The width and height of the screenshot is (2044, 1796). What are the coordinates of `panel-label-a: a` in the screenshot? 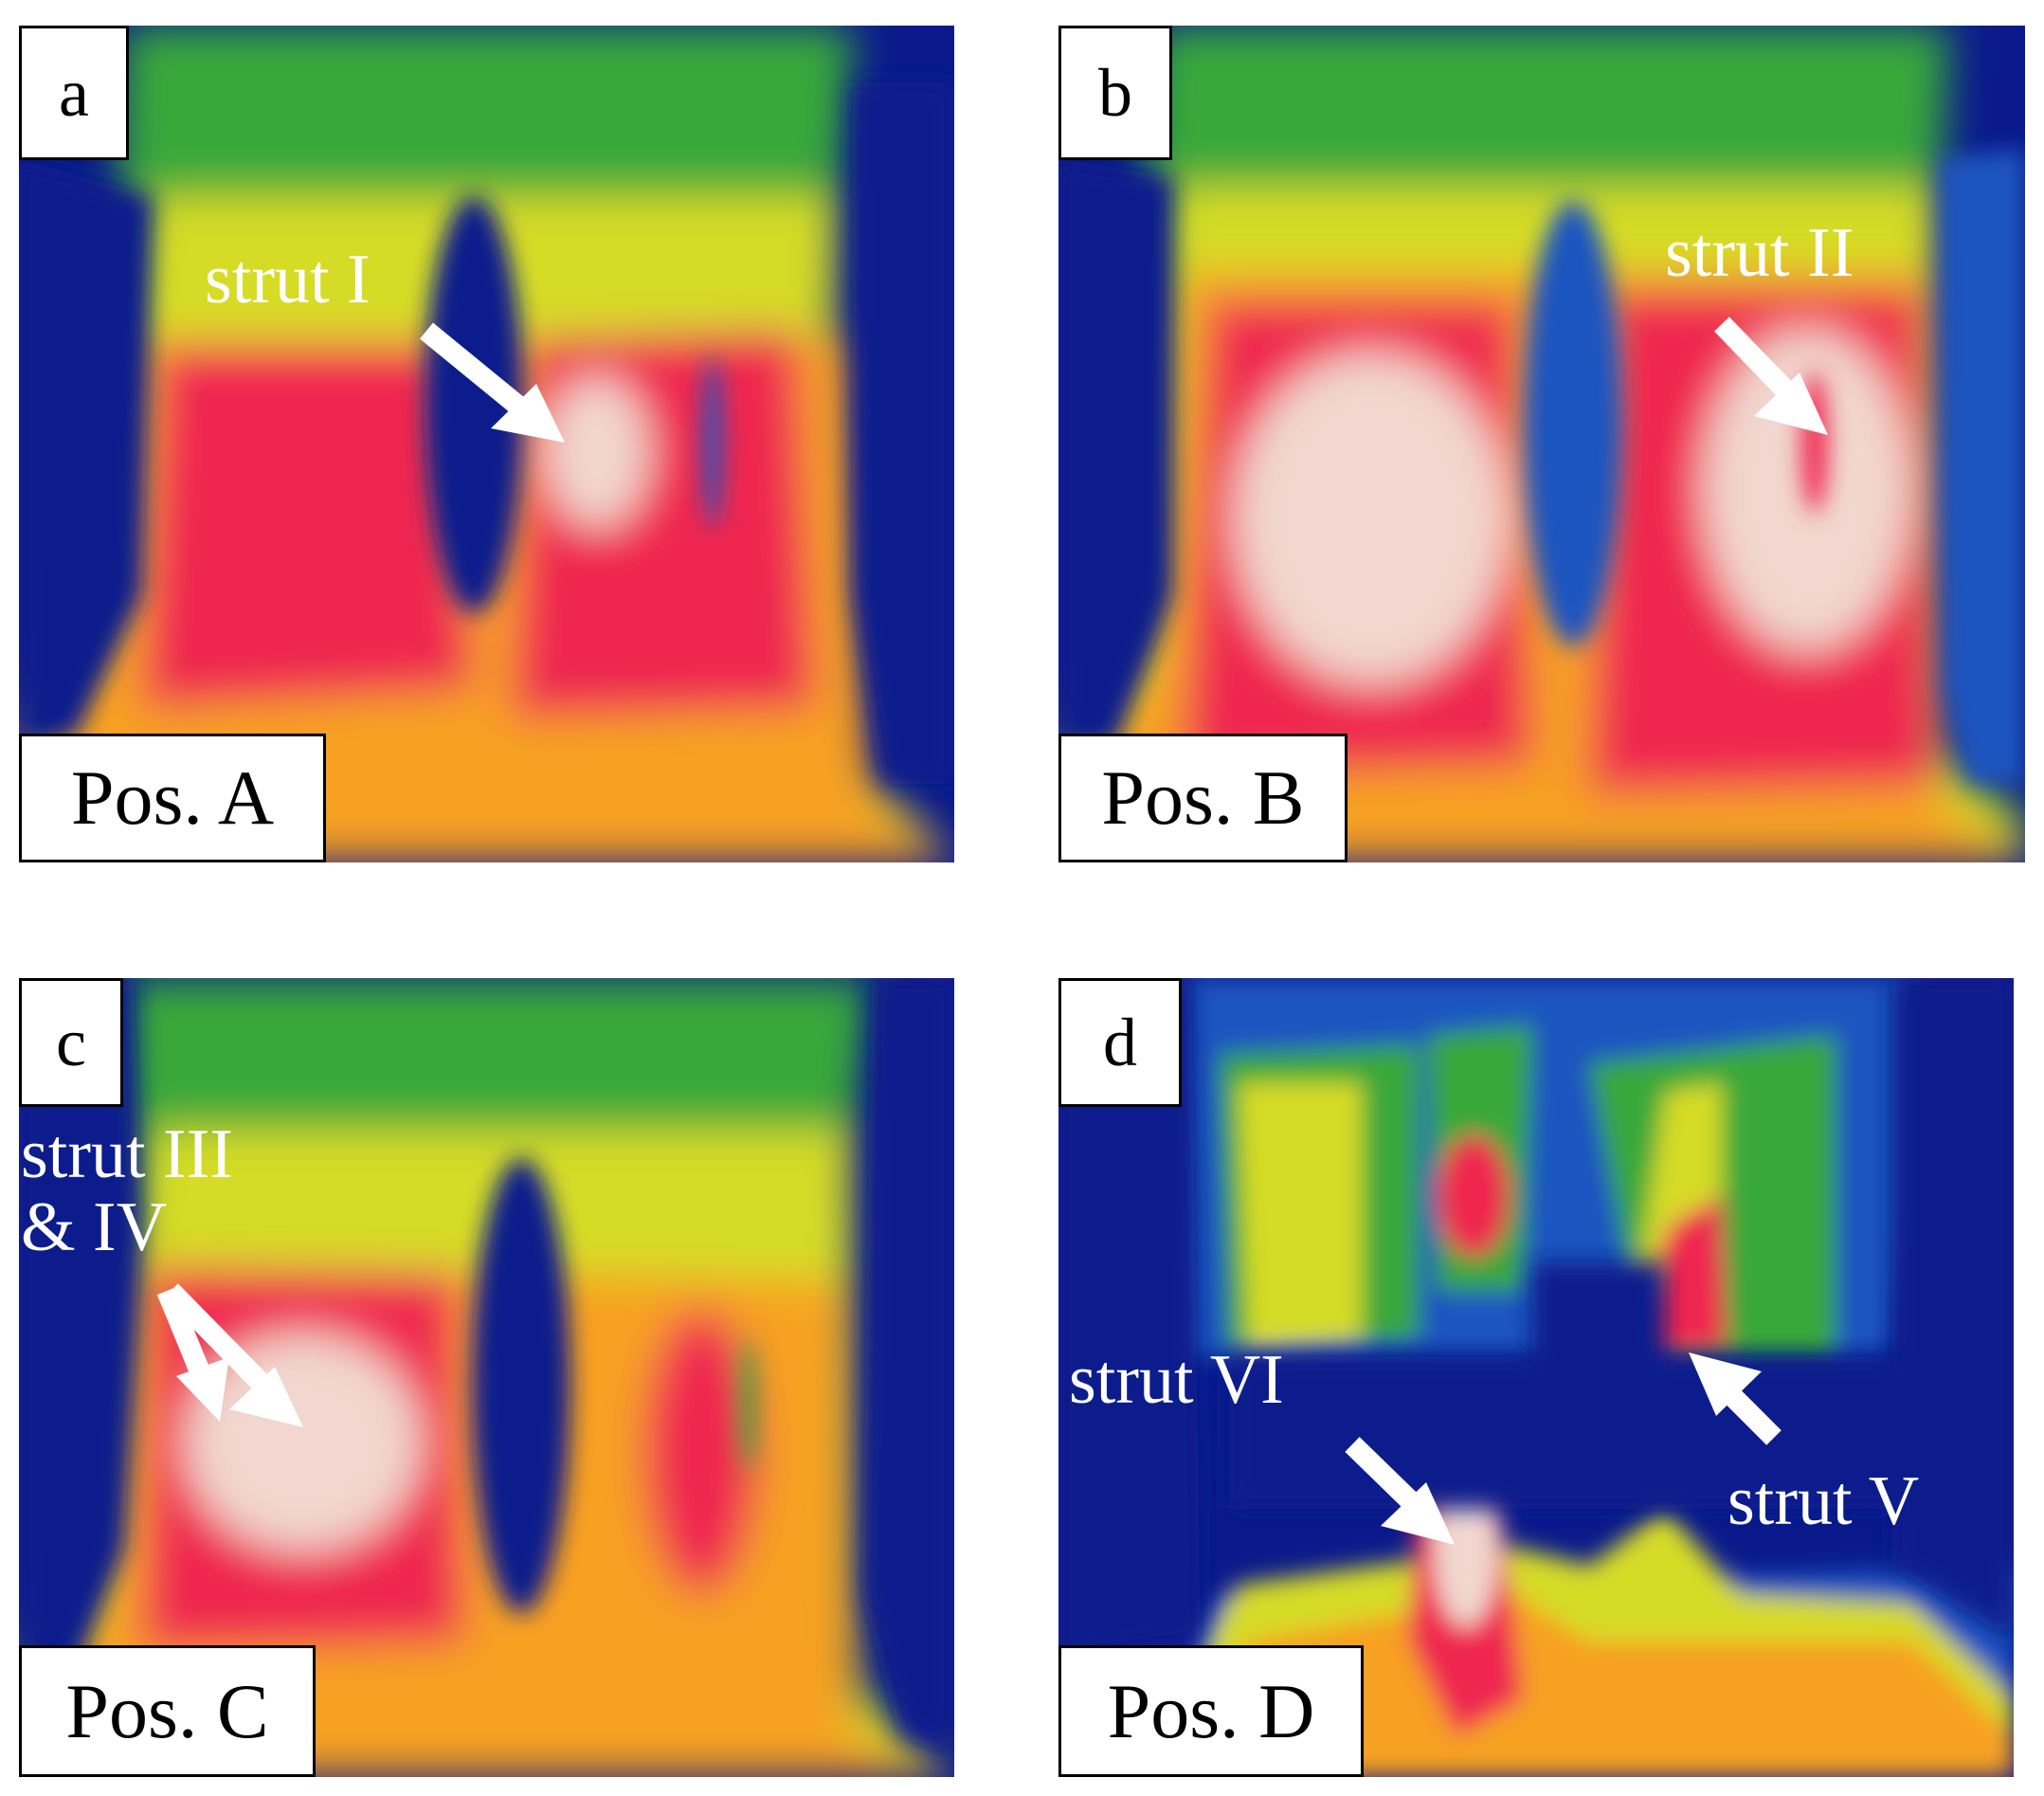 It's located at (74, 93).